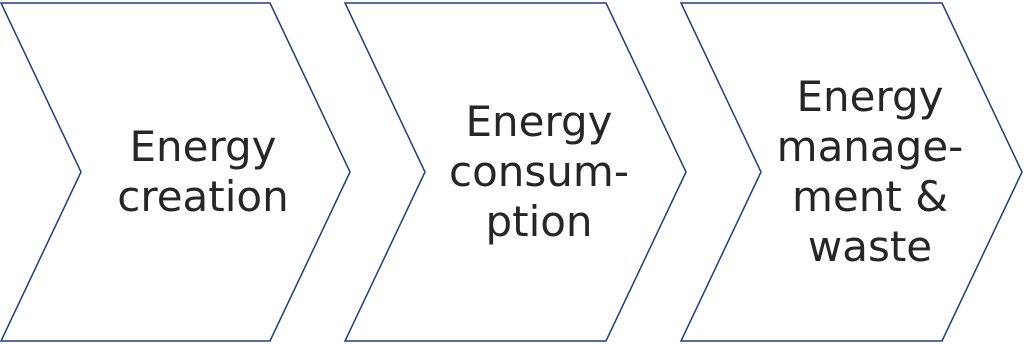  What do you see at coordinates (539, 221) in the screenshot?
I see `chevron-label-line: ption` at bounding box center [539, 221].